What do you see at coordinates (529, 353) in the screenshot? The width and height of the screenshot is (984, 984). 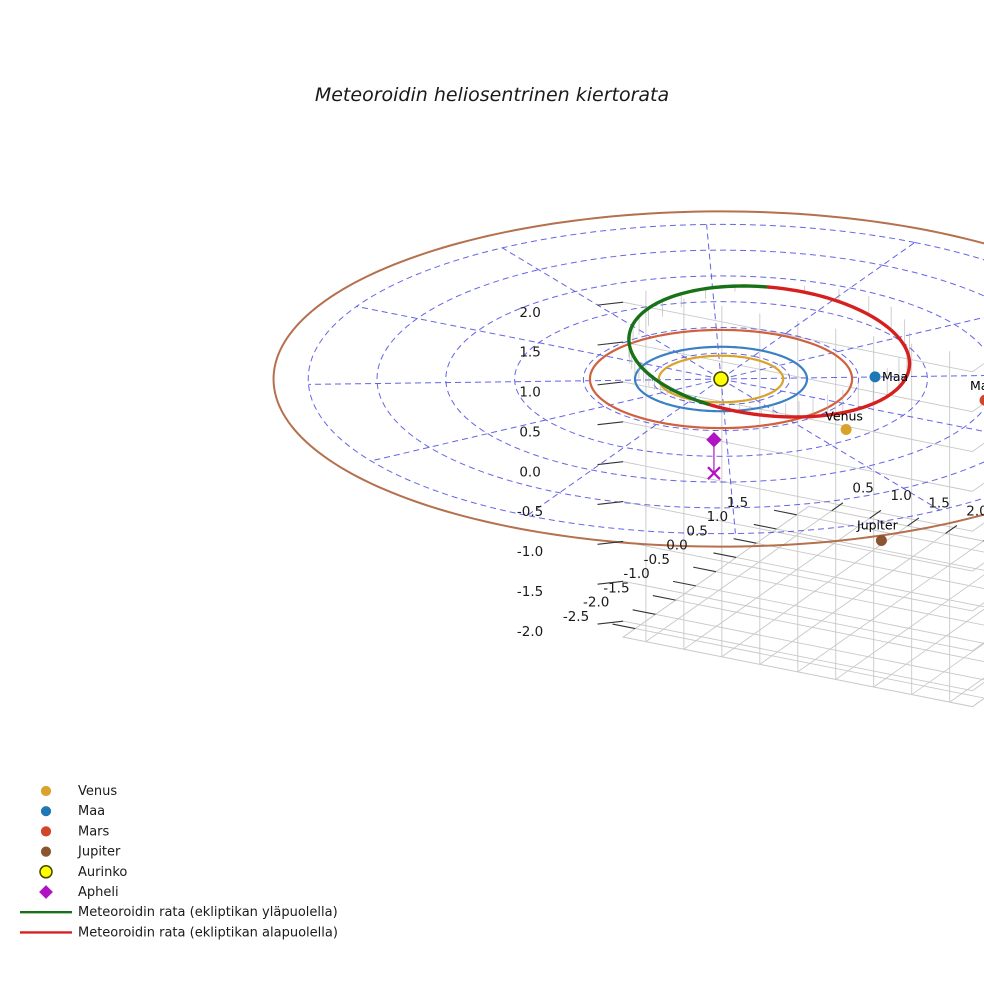 I see `z-tick-label: 1.5` at bounding box center [529, 353].